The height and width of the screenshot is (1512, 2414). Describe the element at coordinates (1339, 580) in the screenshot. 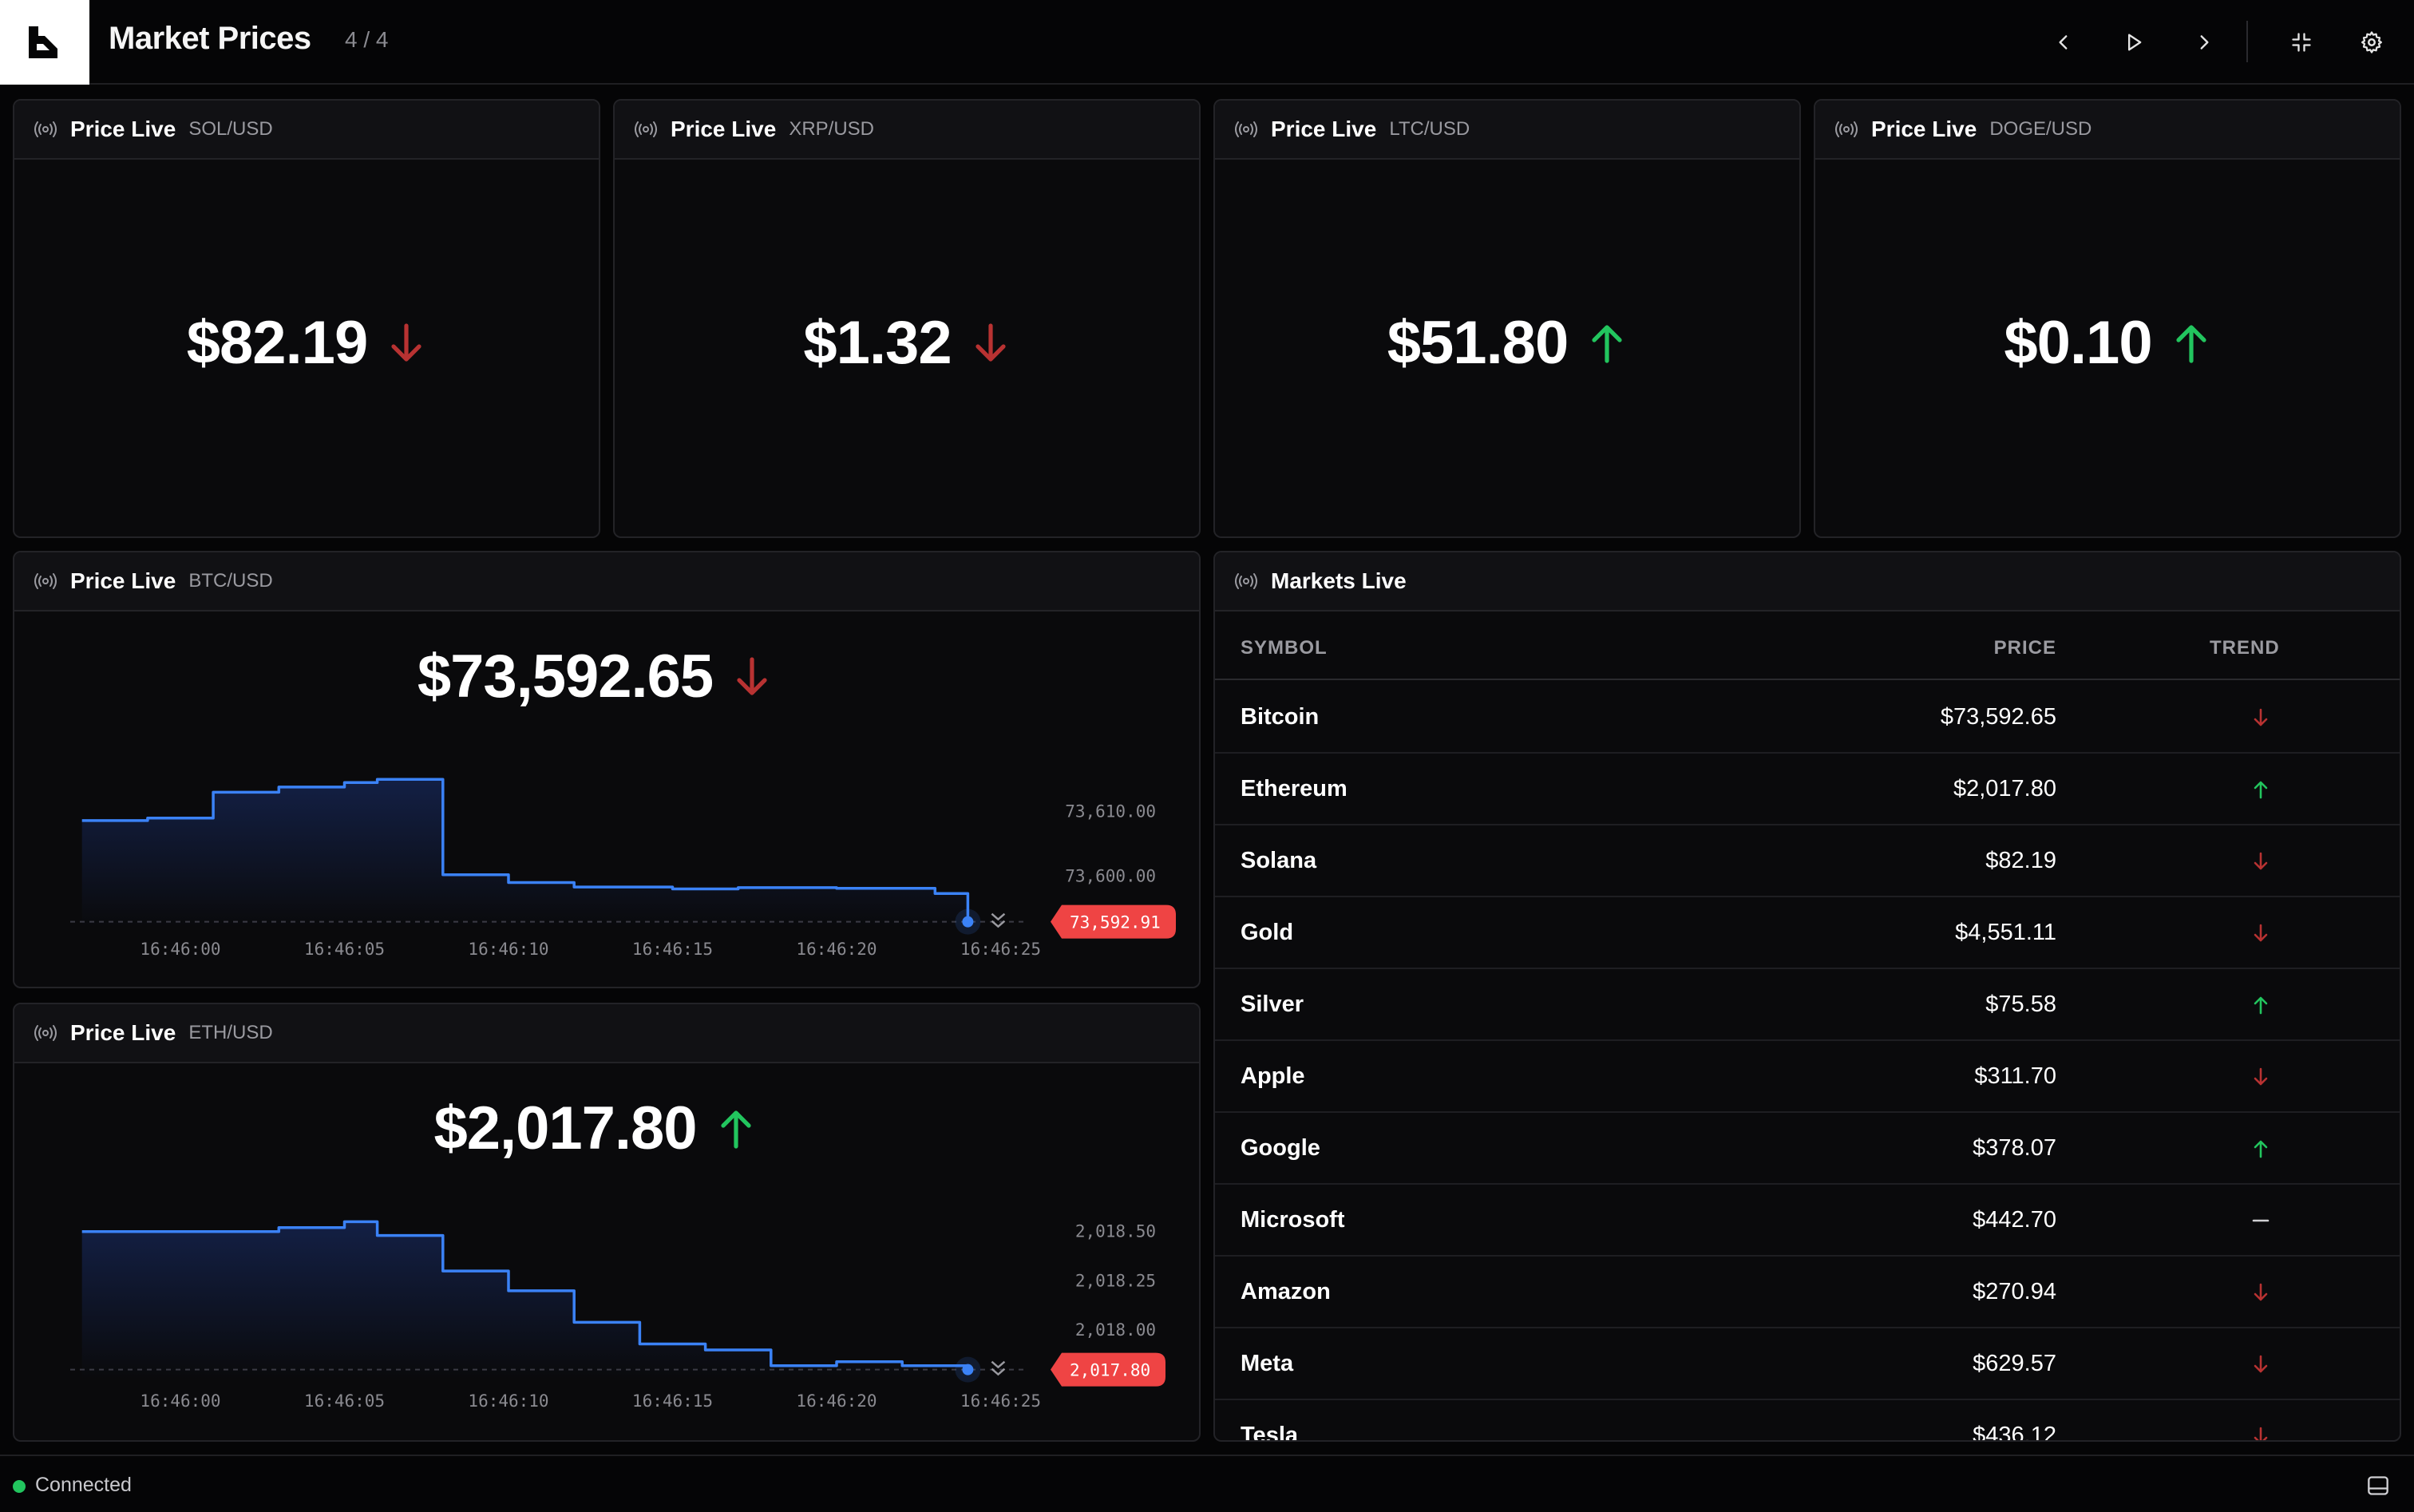

I see `panel-title: Markets Live` at that location.